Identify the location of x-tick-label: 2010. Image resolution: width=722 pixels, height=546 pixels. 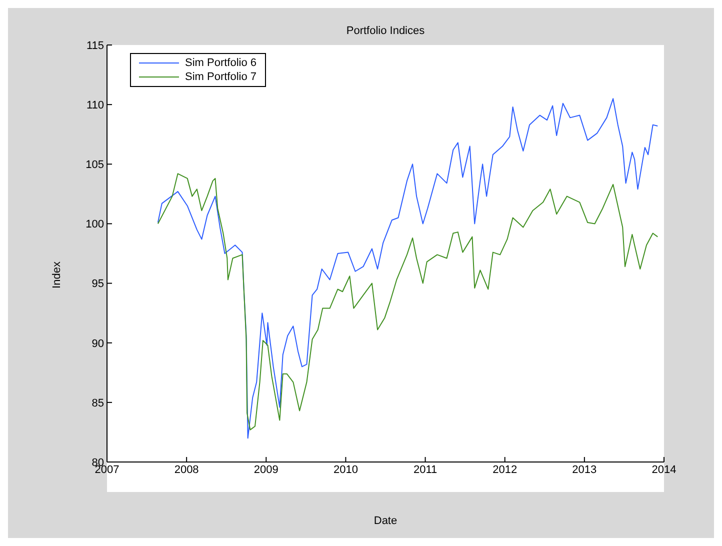
(345, 470).